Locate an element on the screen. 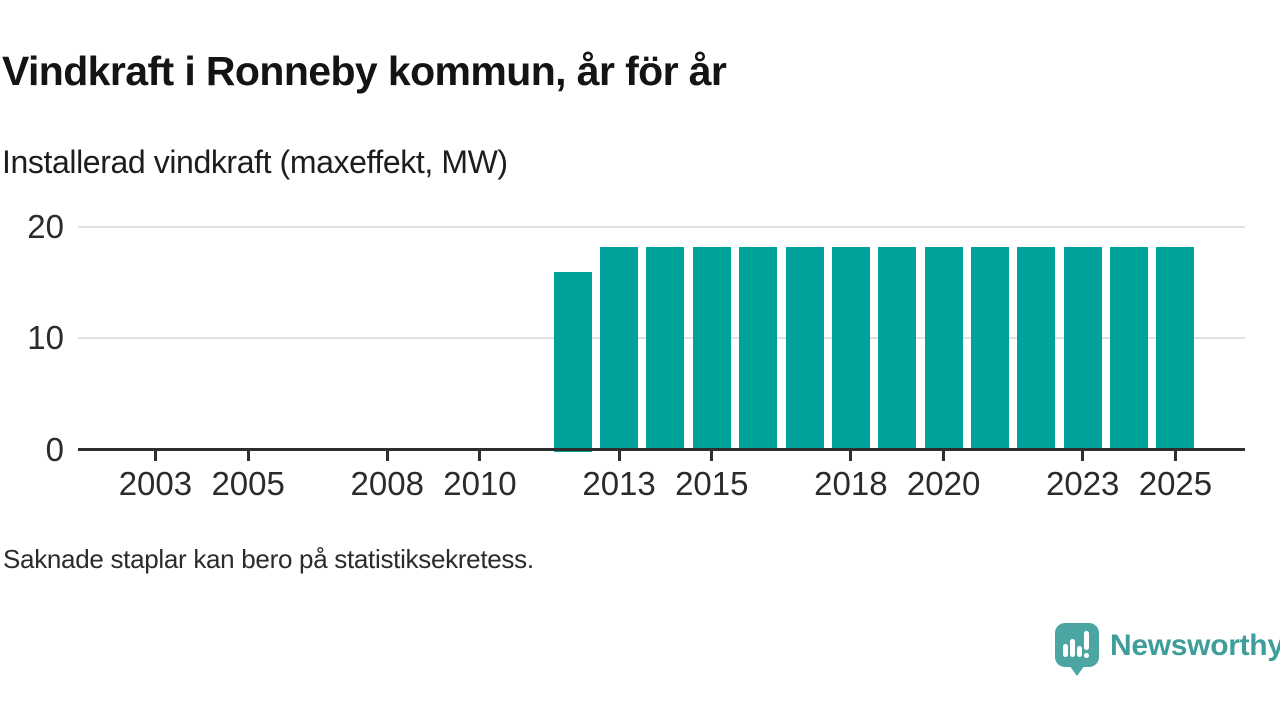 The image size is (1280, 720). bar-2021 is located at coordinates (989, 349).